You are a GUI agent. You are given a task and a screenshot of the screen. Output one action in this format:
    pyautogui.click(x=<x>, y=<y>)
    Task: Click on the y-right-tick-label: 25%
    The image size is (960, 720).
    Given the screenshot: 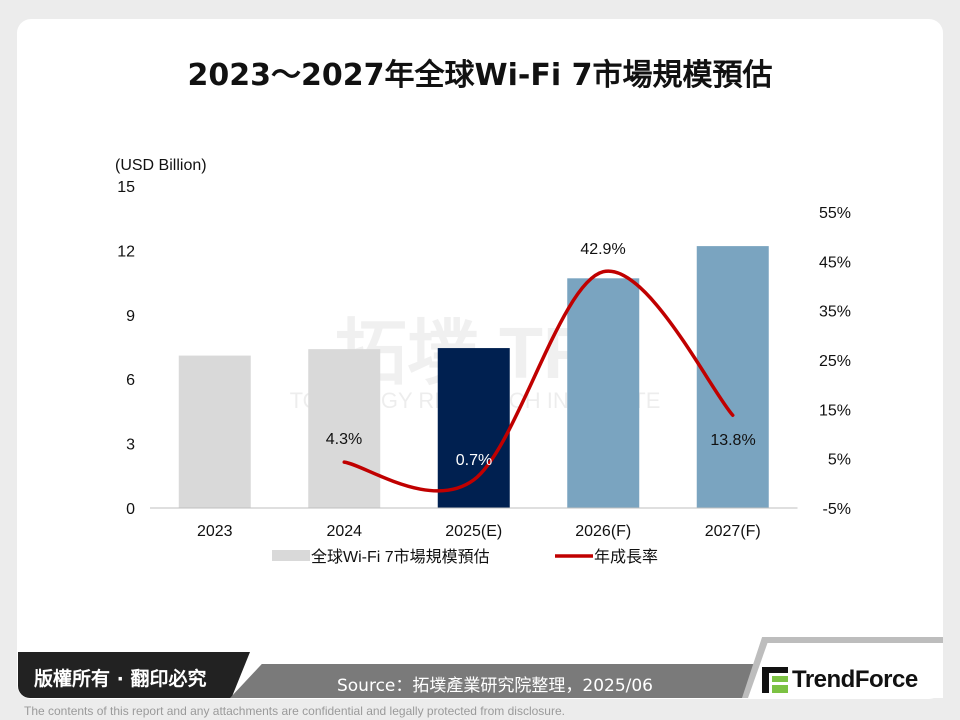 What is the action you would take?
    pyautogui.click(x=835, y=361)
    